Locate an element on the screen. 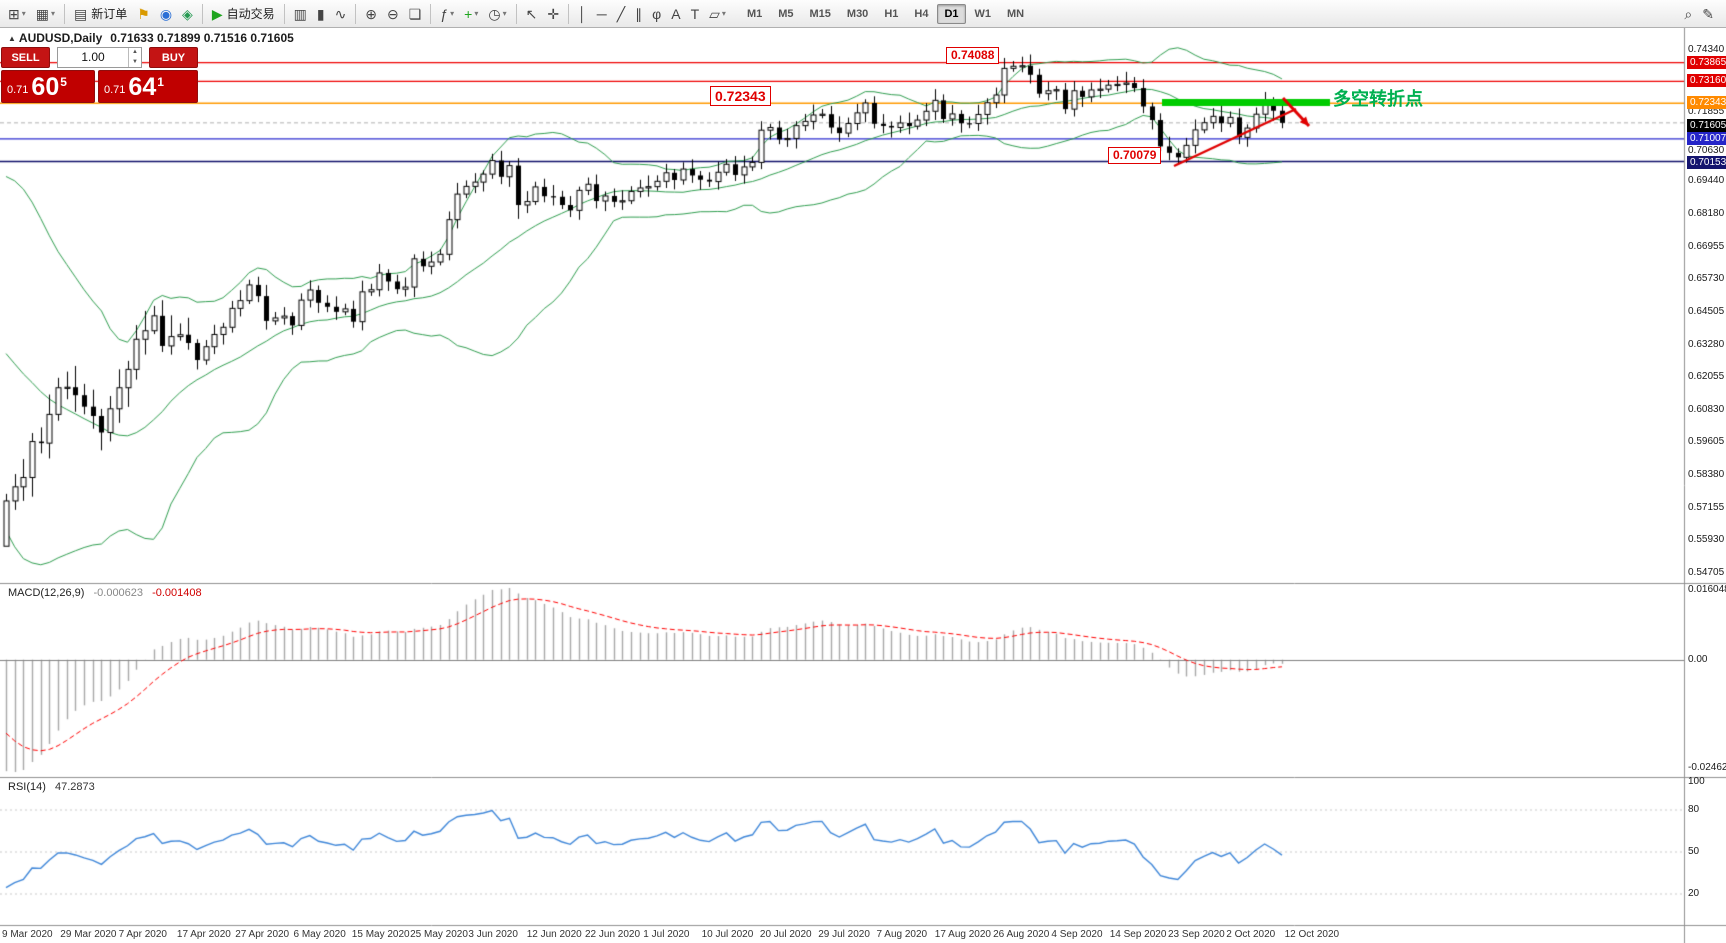 The width and height of the screenshot is (1726, 943). price-axis-tick: 0.62055 is located at coordinates (1706, 377).